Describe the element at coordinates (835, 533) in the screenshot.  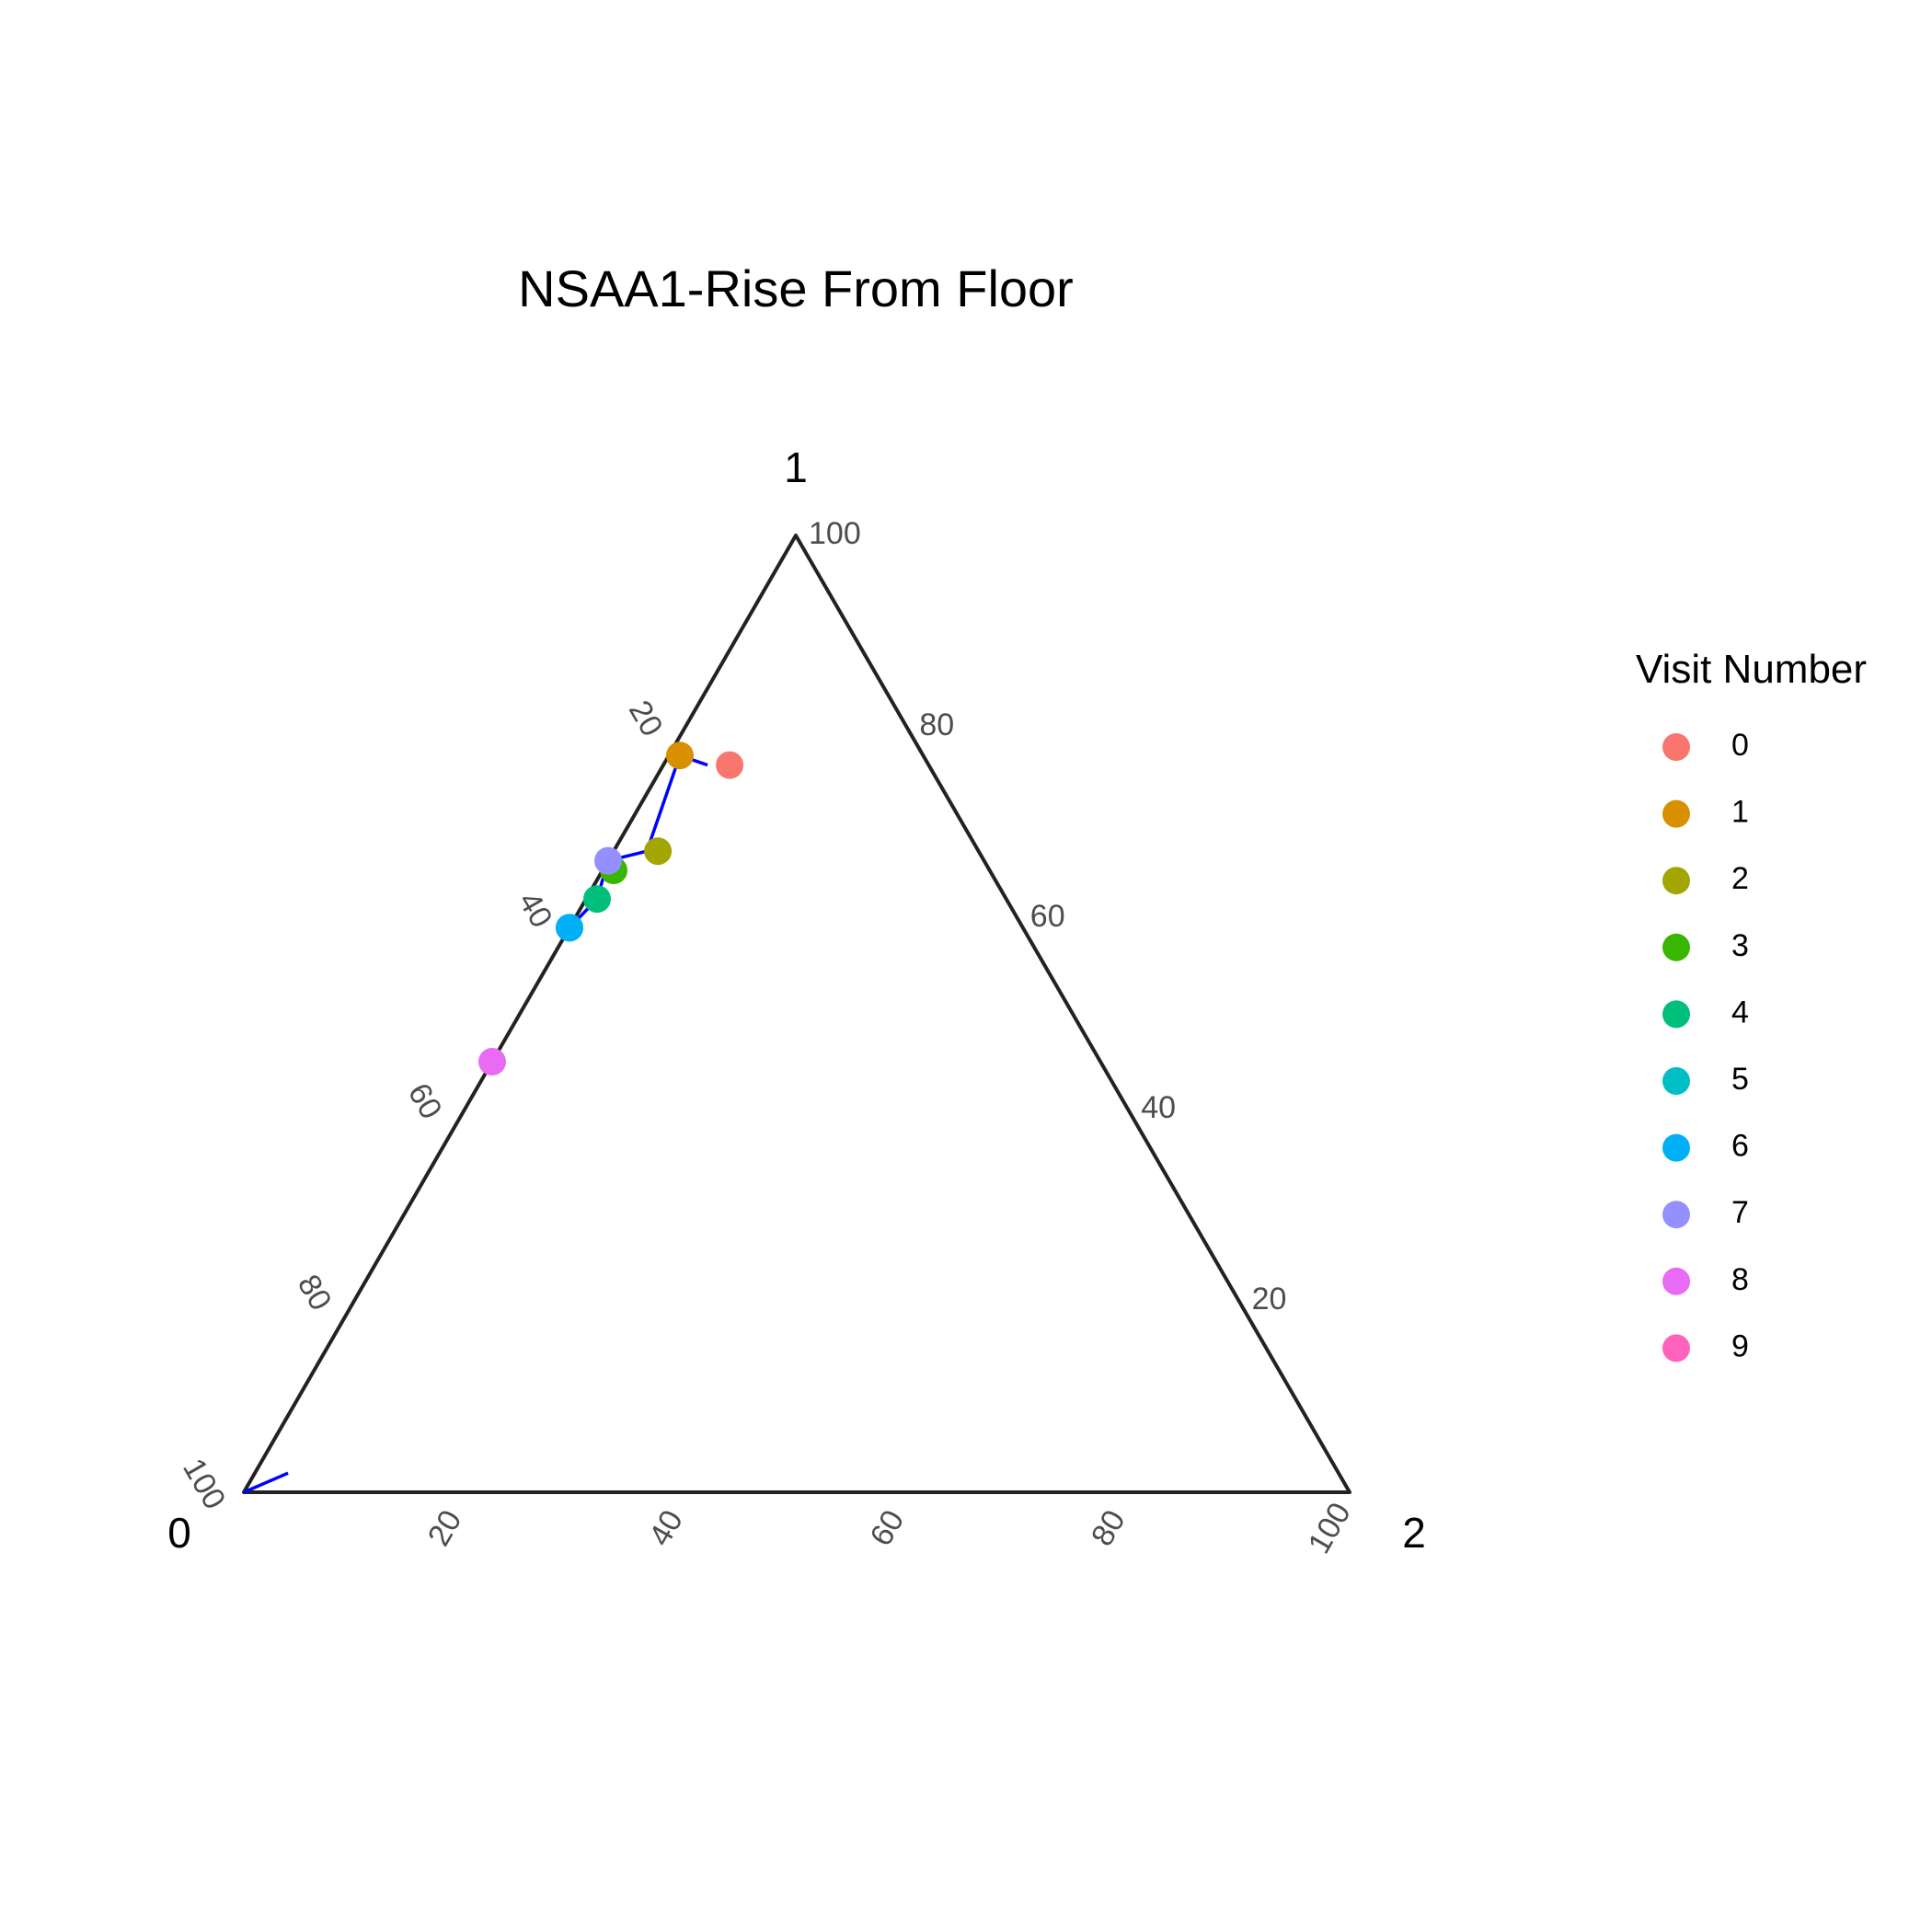
I see `tick-label-b: 100` at that location.